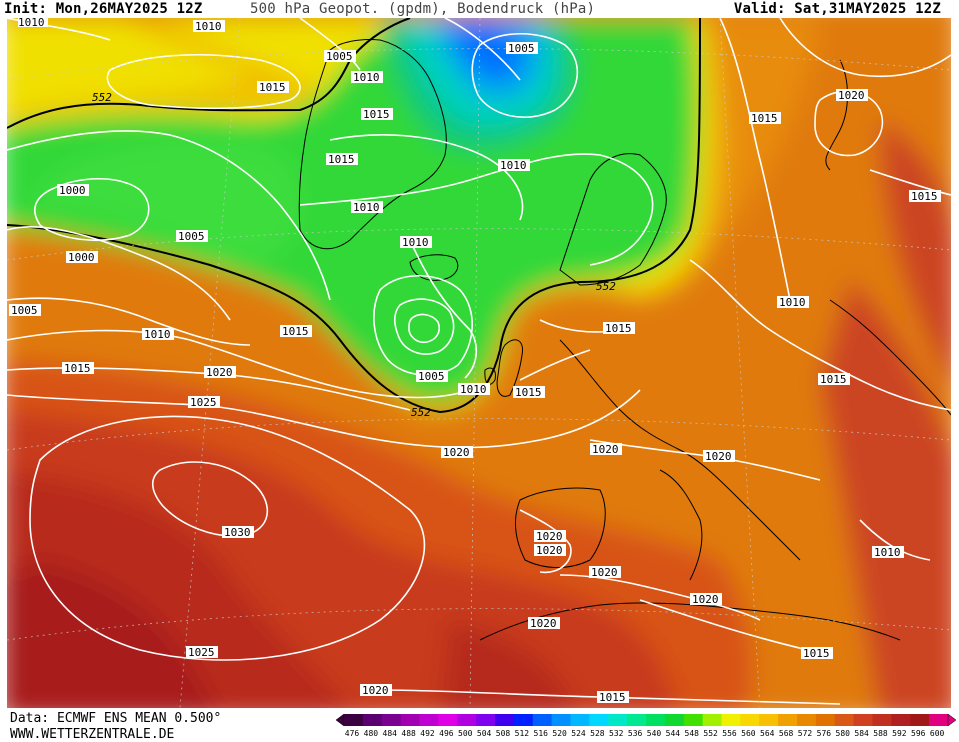 The width and height of the screenshot is (959, 742). I want to click on scale-label: 572, so click(805, 733).